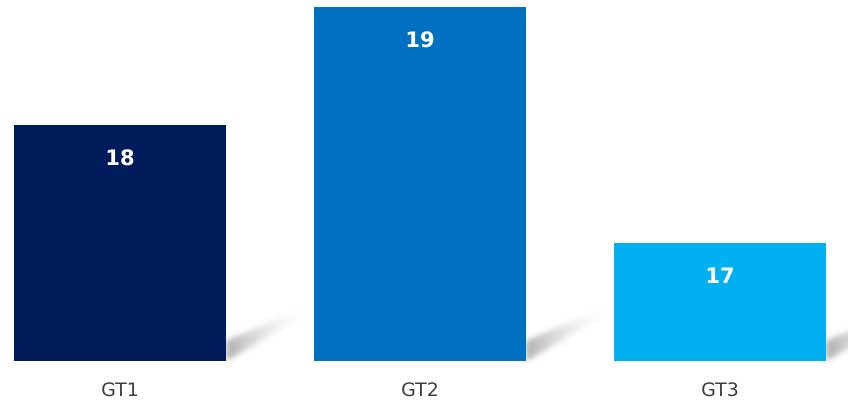 The height and width of the screenshot is (407, 848). I want to click on tick-label-gt1: GT1, so click(120, 390).